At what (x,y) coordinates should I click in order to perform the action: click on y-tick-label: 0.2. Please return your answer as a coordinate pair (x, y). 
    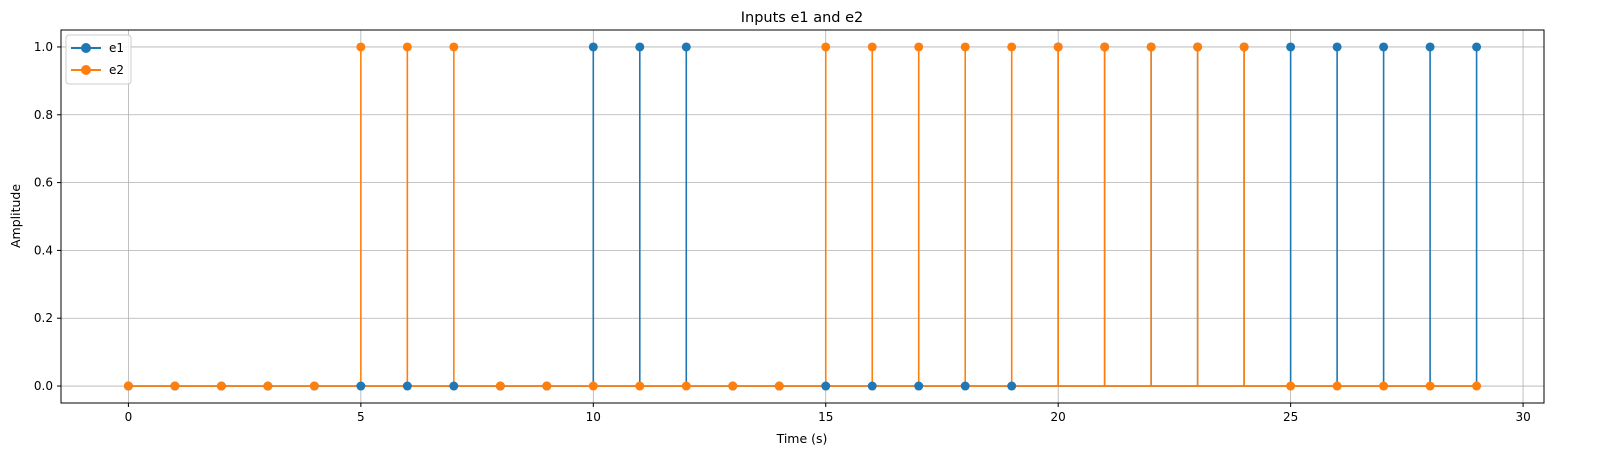
    Looking at the image, I should click on (43, 318).